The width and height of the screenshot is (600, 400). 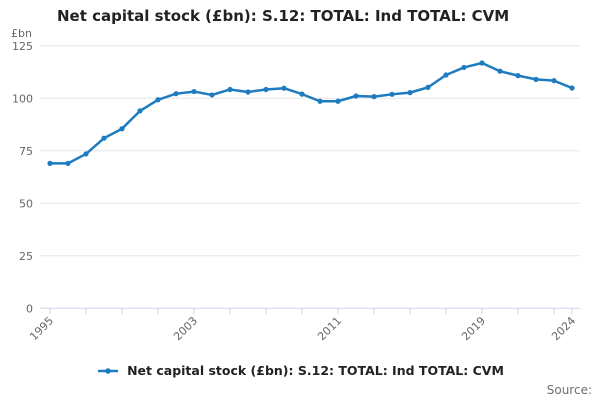 What do you see at coordinates (21, 33) in the screenshot?
I see `y-axis-unit-label: £bn` at bounding box center [21, 33].